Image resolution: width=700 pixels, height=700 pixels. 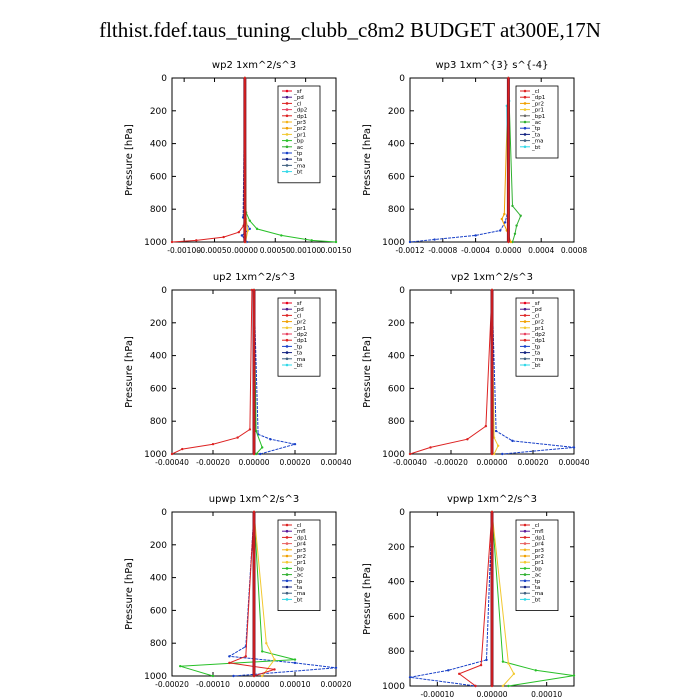 I want to click on y-tick-label: 200, so click(x=396, y=324).